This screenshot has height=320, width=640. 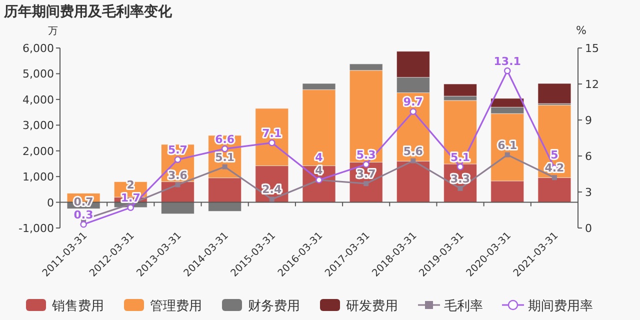 I want to click on y-tick-label: 2,000, so click(x=38, y=151).